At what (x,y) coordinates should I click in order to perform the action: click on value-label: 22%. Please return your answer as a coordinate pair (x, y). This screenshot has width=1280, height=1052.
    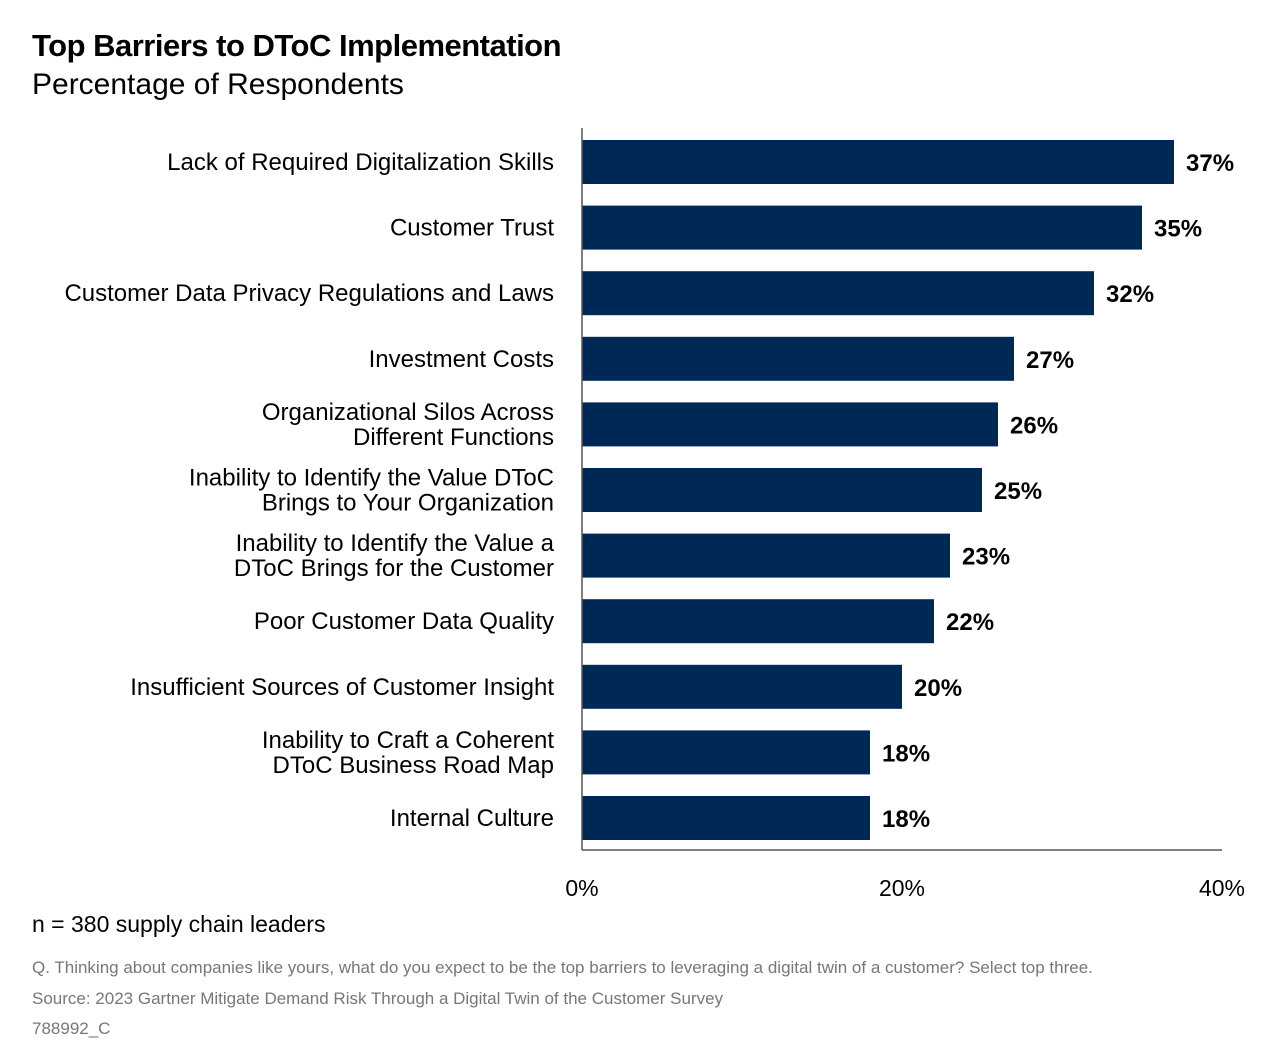
    Looking at the image, I should click on (970, 622).